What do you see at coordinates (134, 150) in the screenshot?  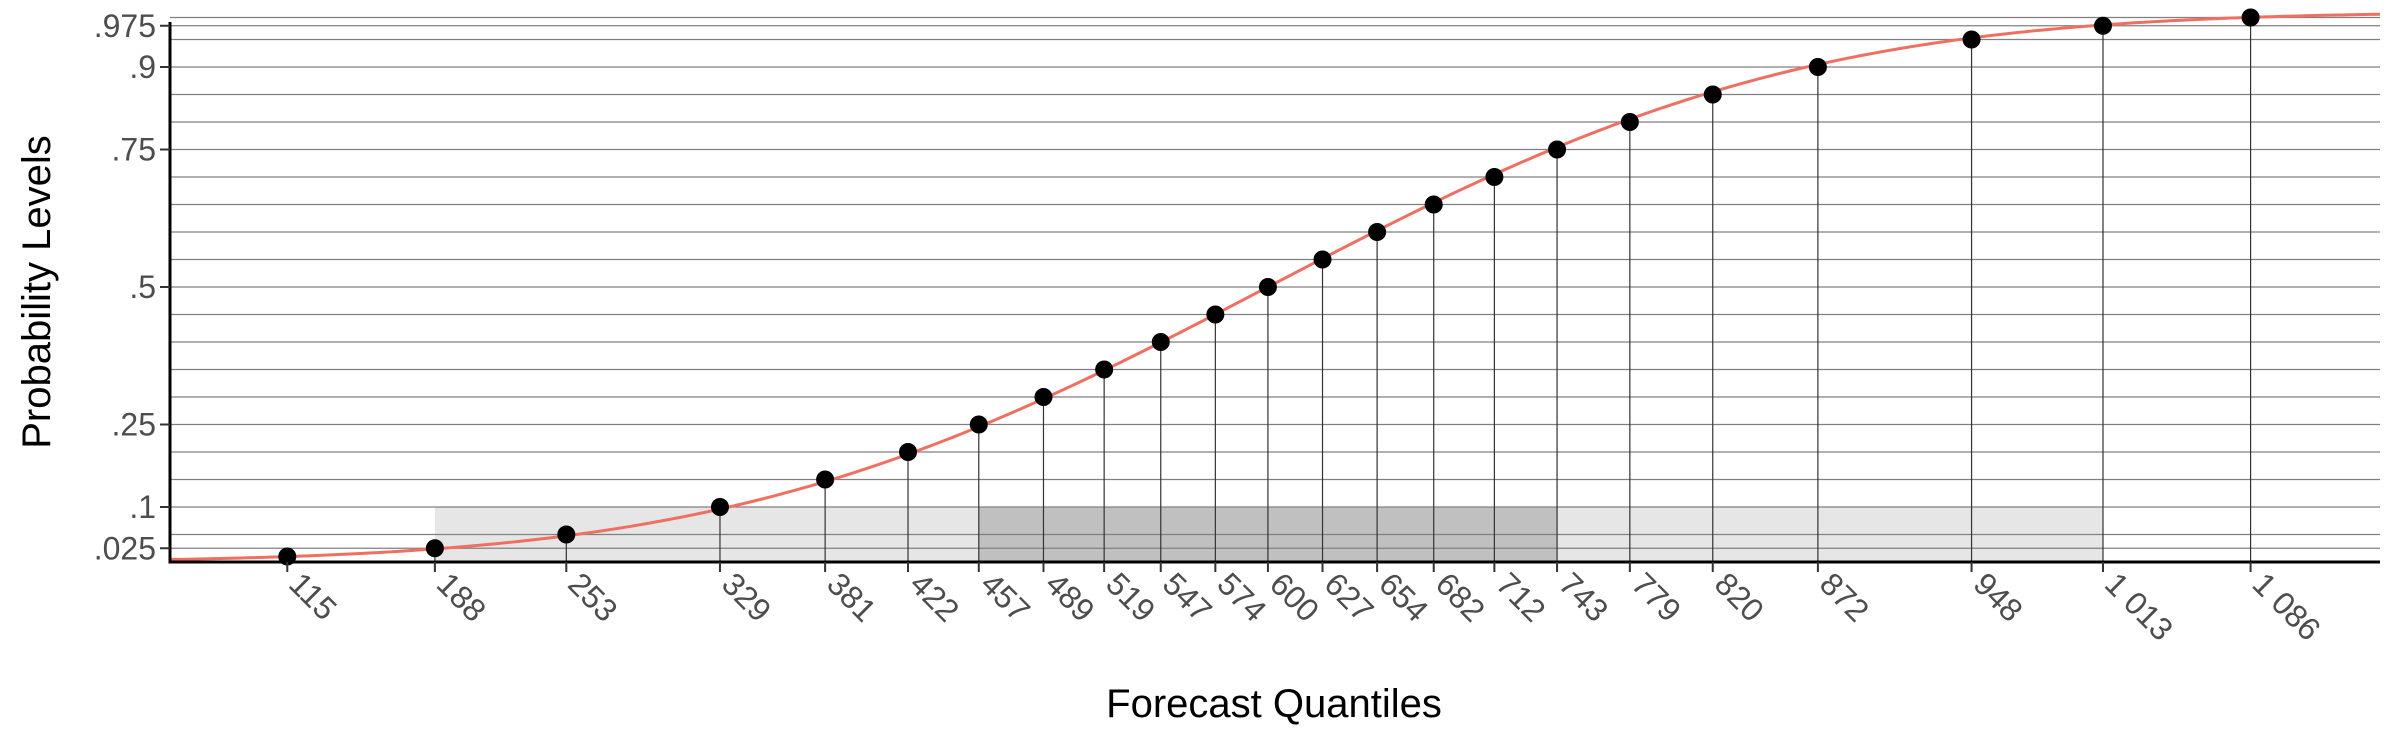 I see `y-tick-label: .75` at bounding box center [134, 150].